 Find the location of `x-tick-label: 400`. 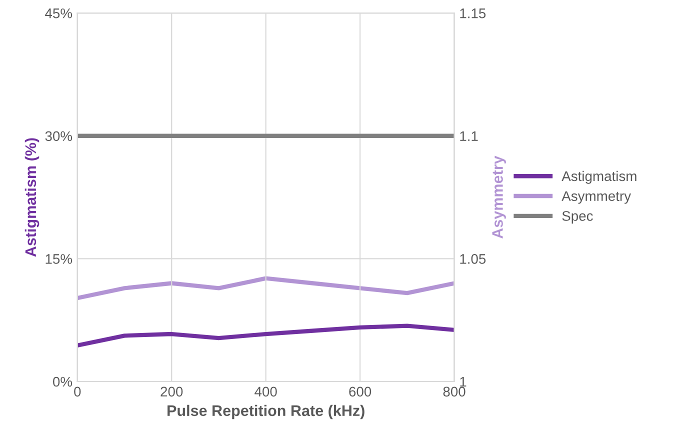

x-tick-label: 400 is located at coordinates (265, 391).